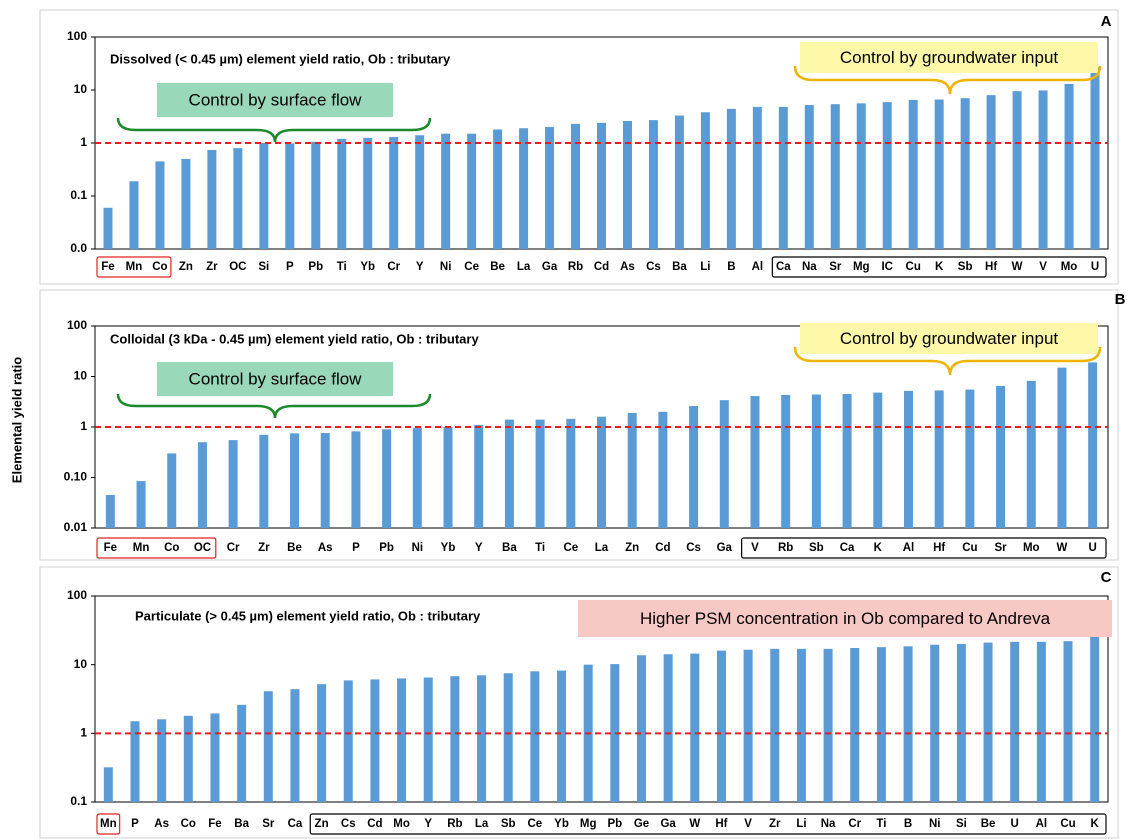 Image resolution: width=1130 pixels, height=839 pixels. Describe the element at coordinates (913, 267) in the screenshot. I see `x-tick-label: Cu` at that location.